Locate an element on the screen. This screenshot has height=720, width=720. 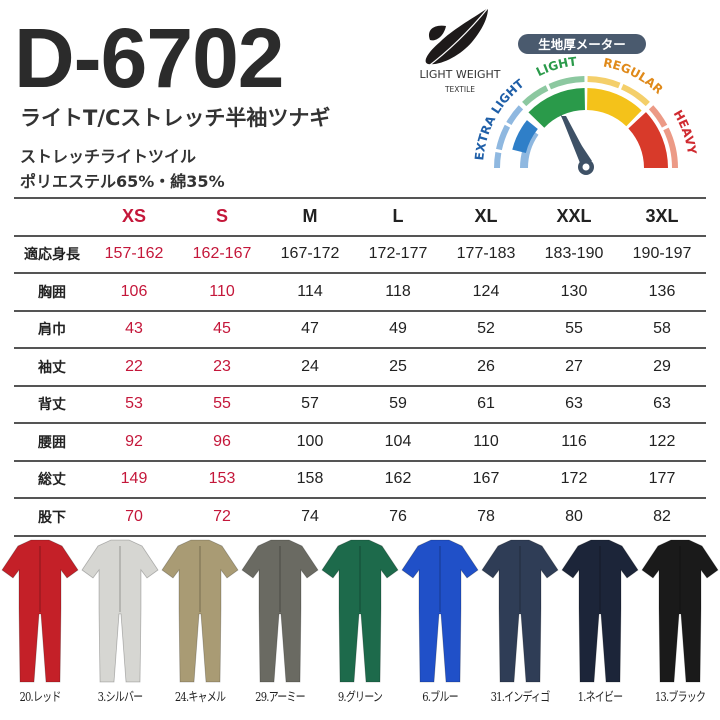
weight-line2: TEXTILE is located at coordinates (459, 89).